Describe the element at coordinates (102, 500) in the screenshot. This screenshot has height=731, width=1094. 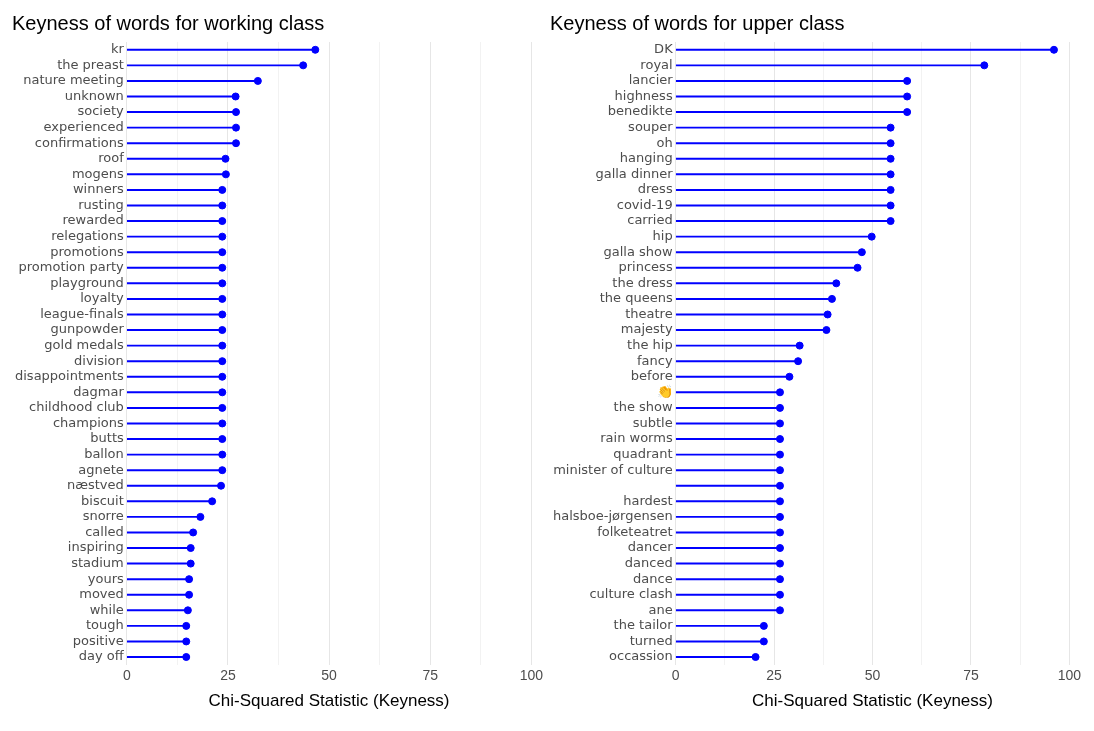
I see `y-tick-label: biscuit` at that location.